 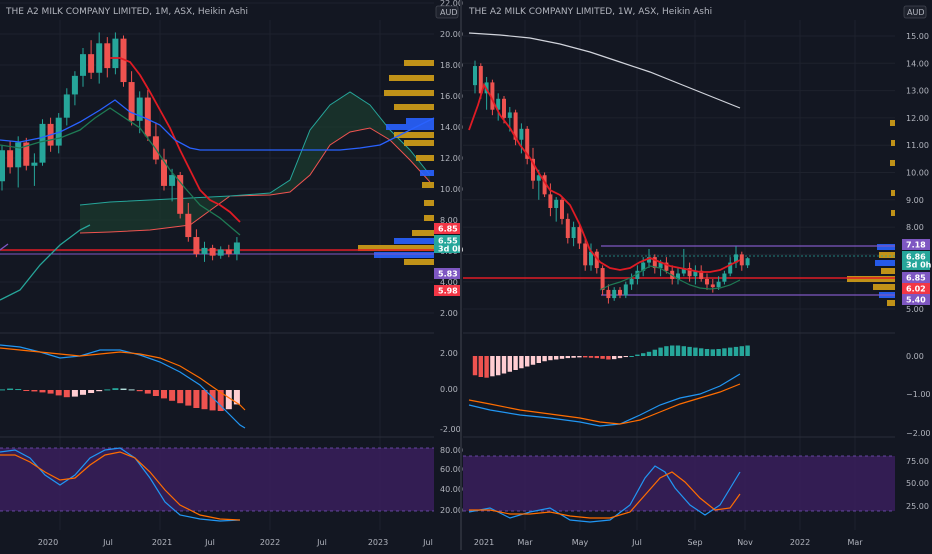 What do you see at coordinates (918, 394) in the screenshot?
I see `right-macd-label: −1.00` at bounding box center [918, 394].